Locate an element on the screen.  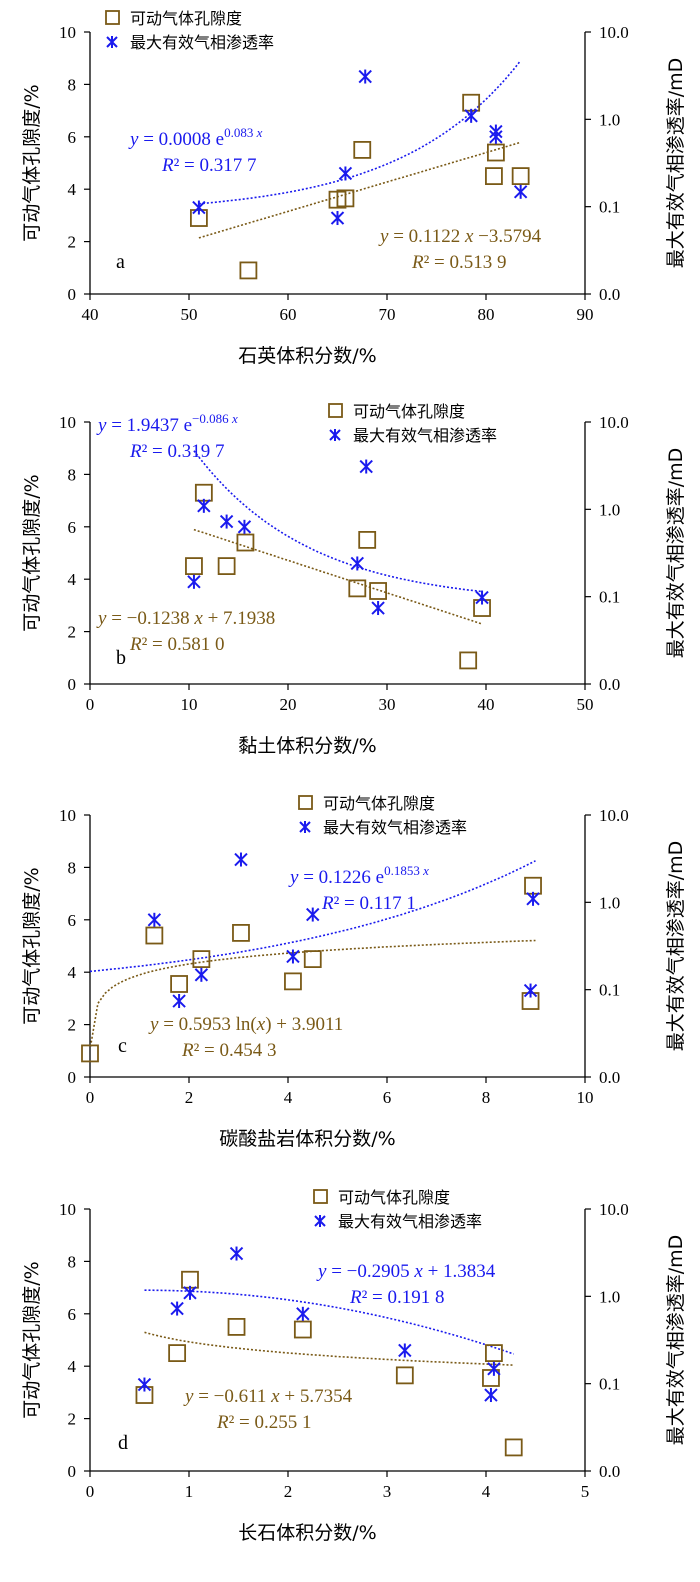
permeability-equation: y = −0.2905 x + 1.3834 is located at coordinates (406, 1271).